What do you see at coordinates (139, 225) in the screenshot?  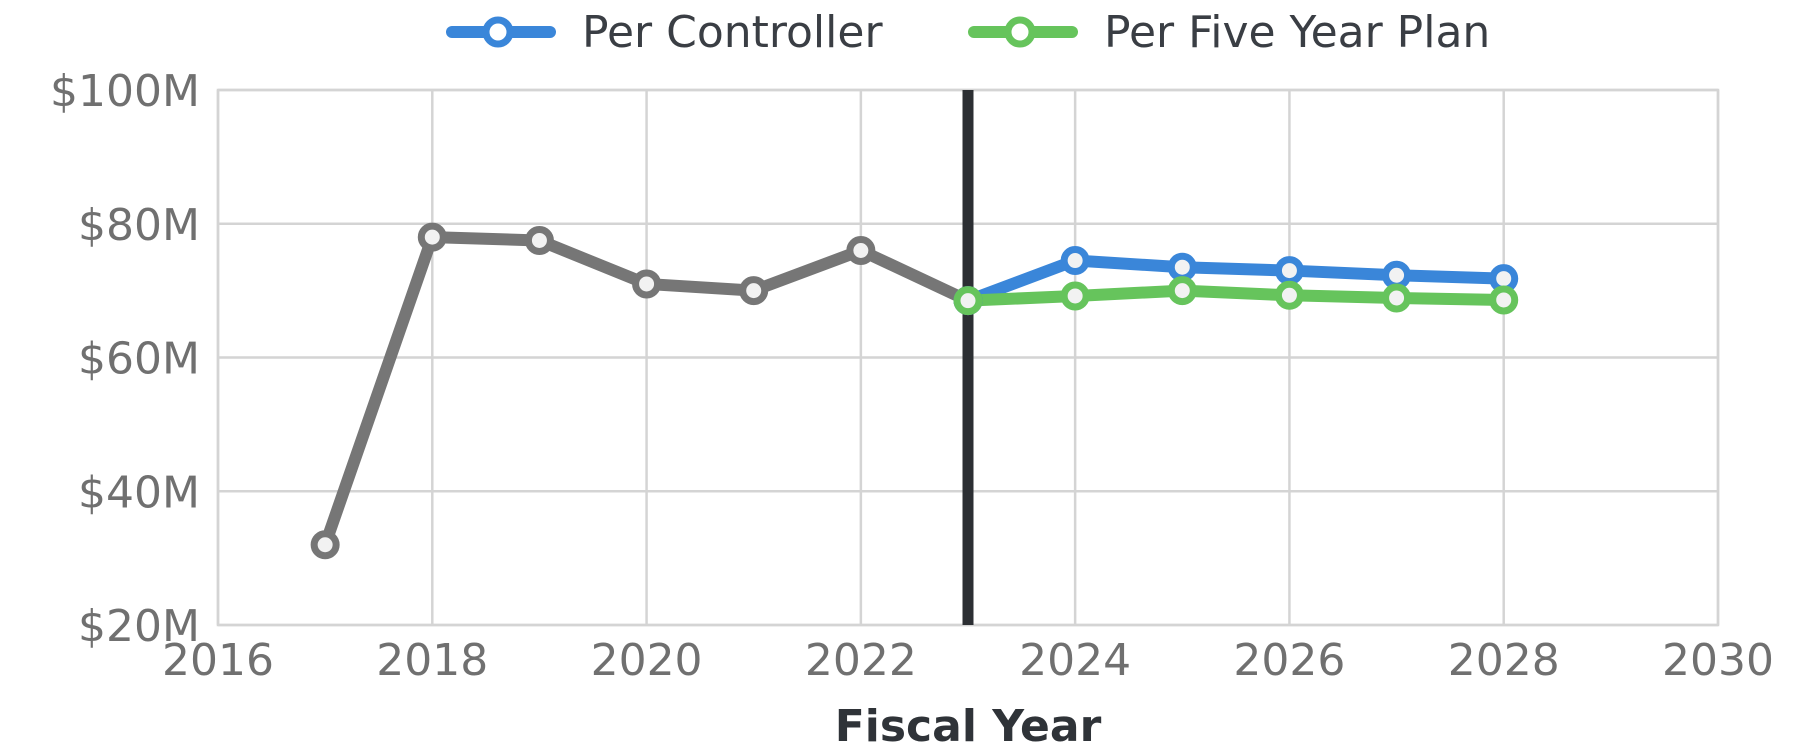 I see `y-tick-label: $80M` at bounding box center [139, 225].